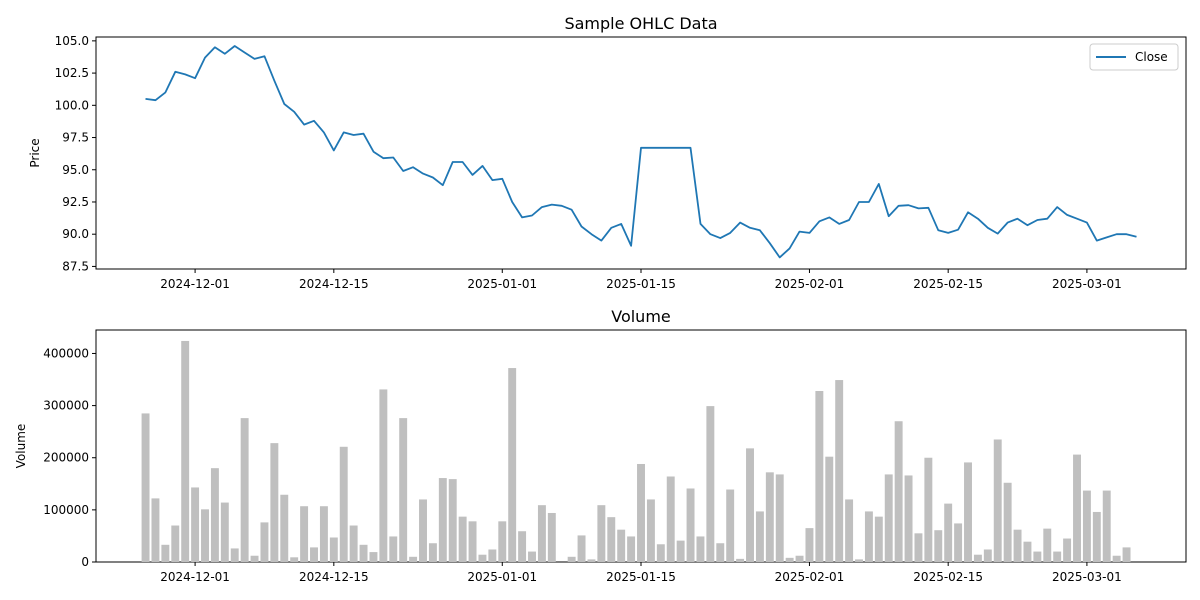 Image resolution: width=1200 pixels, height=600 pixels. I want to click on volume-y-ticks: 0 100000 200000 300000 400000, so click(69, 457).